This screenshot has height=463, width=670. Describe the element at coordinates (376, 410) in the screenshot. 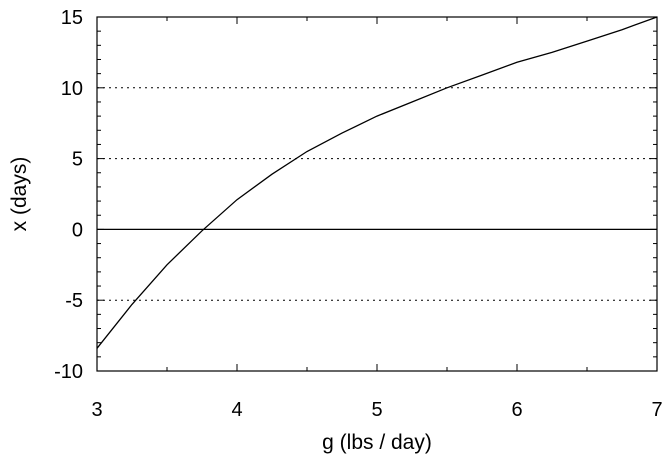

I see `x-tick-label: 5` at that location.